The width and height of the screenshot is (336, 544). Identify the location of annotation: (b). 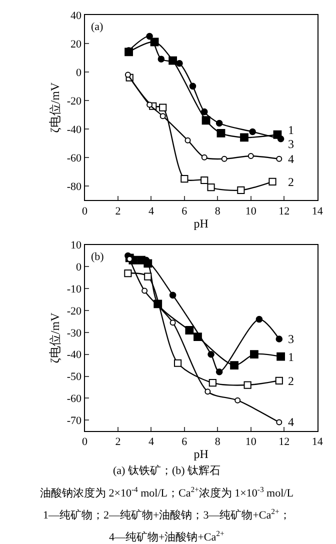
(97, 257).